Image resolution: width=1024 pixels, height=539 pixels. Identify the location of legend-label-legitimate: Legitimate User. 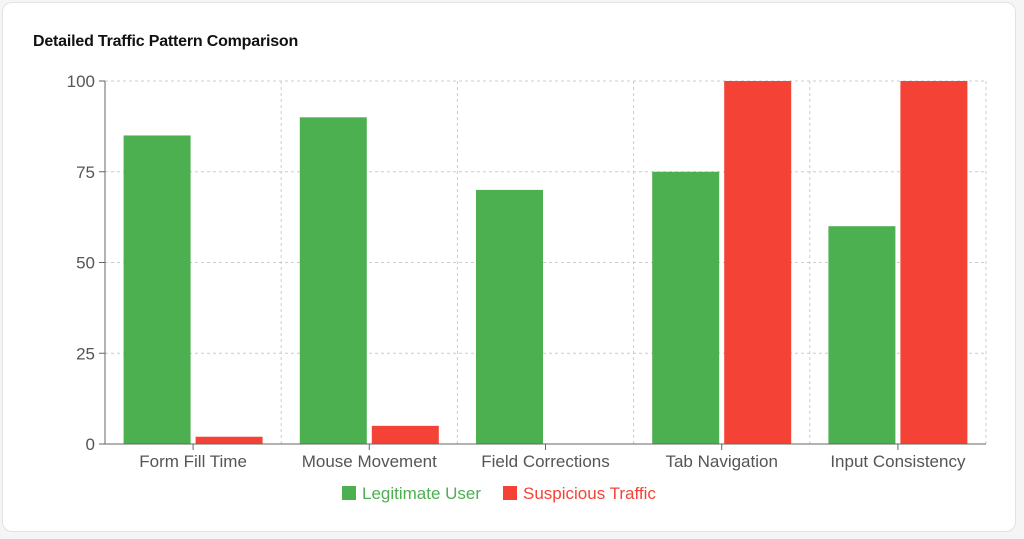
(421, 493).